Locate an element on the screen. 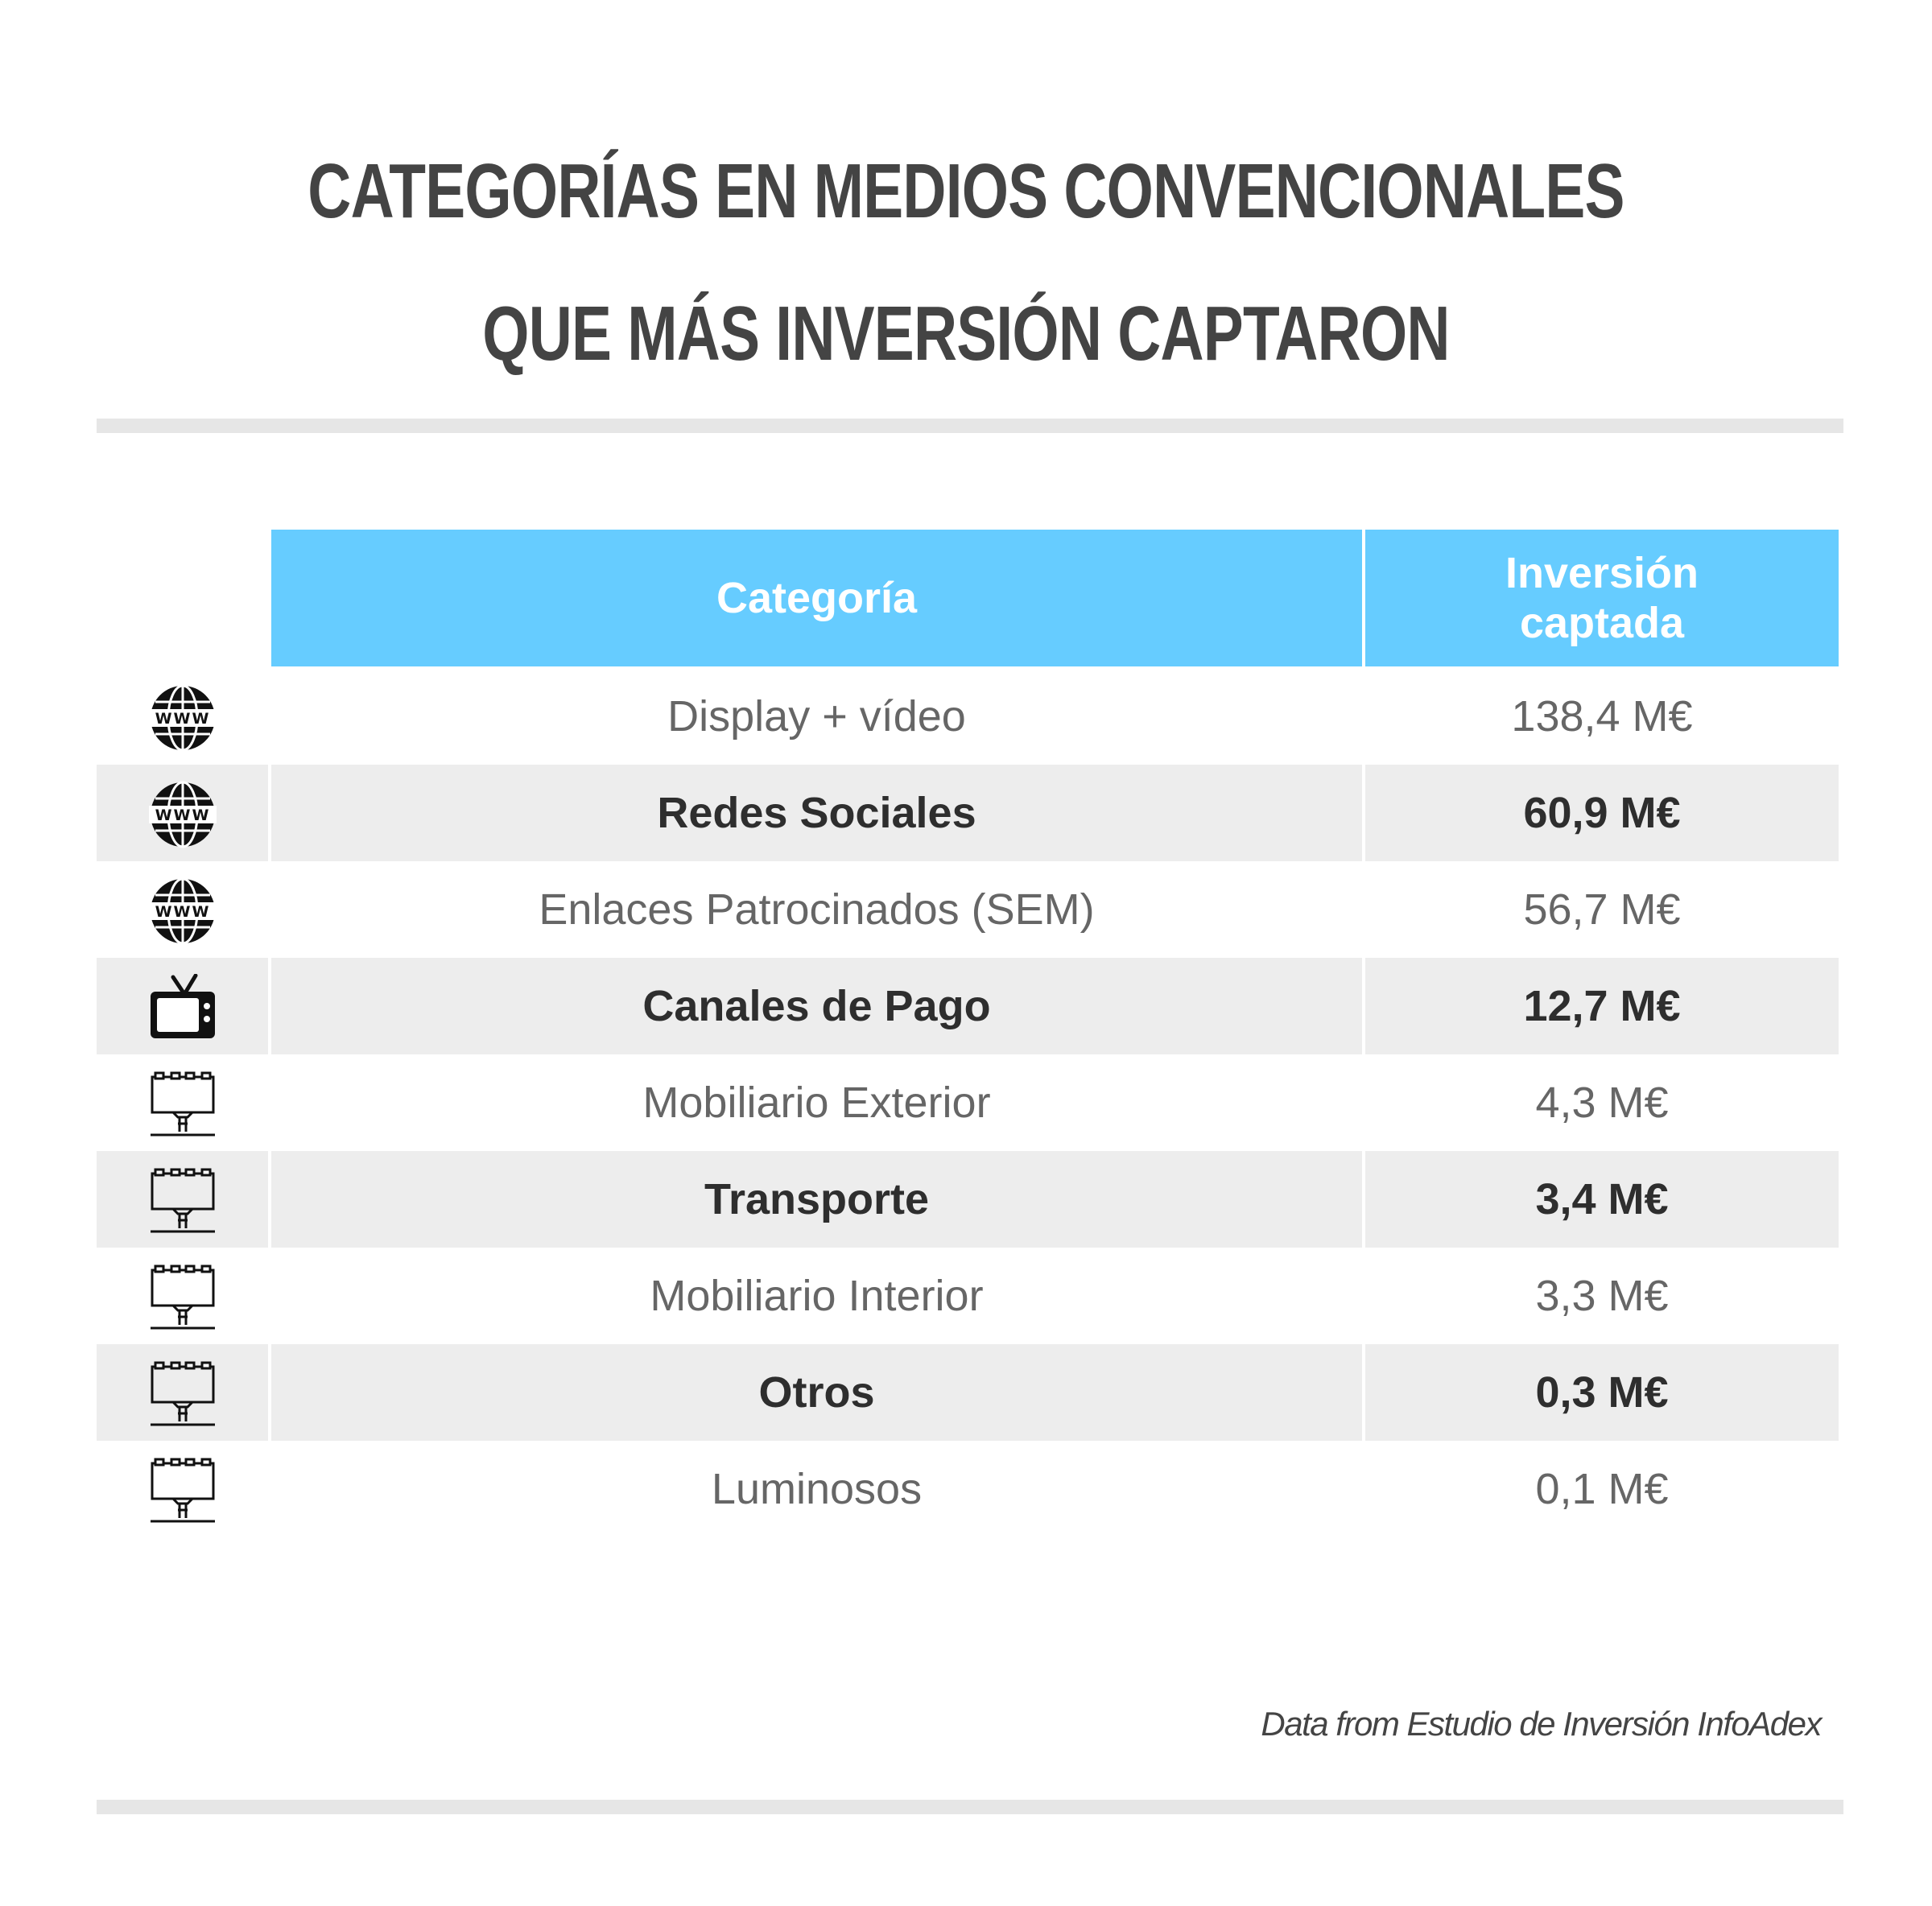  television-icon is located at coordinates (183, 1007).